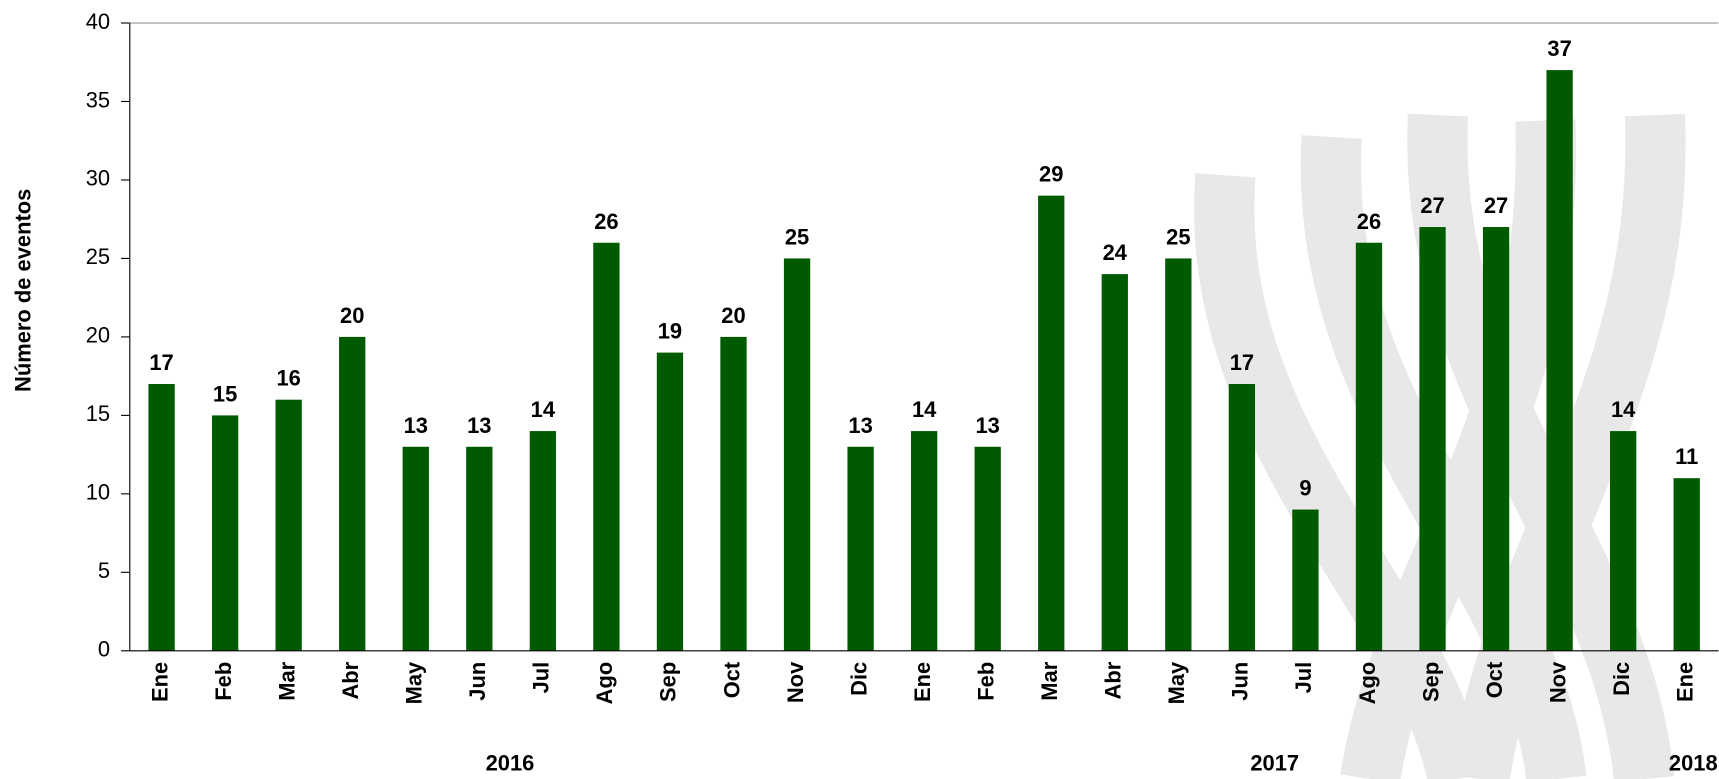  Describe the element at coordinates (104, 570) in the screenshot. I see `y-tick-label: 5` at that location.